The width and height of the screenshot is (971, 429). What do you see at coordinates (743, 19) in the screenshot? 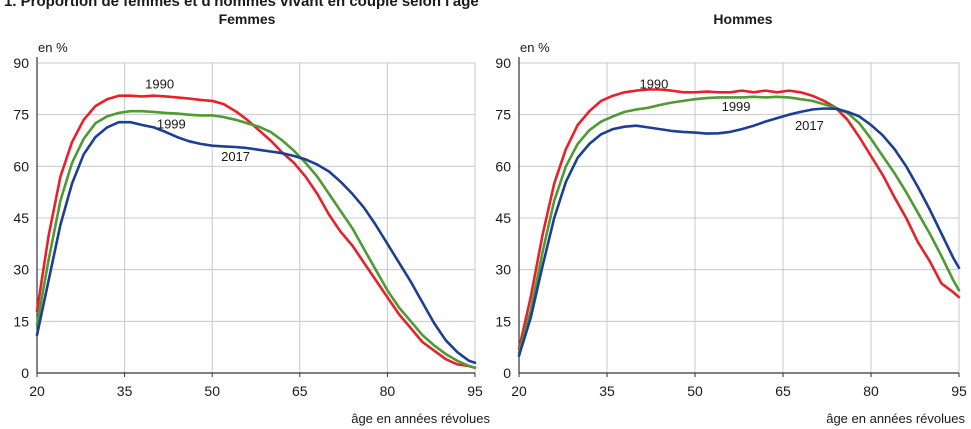
I see `panel-title-hommes: Hommes` at bounding box center [743, 19].